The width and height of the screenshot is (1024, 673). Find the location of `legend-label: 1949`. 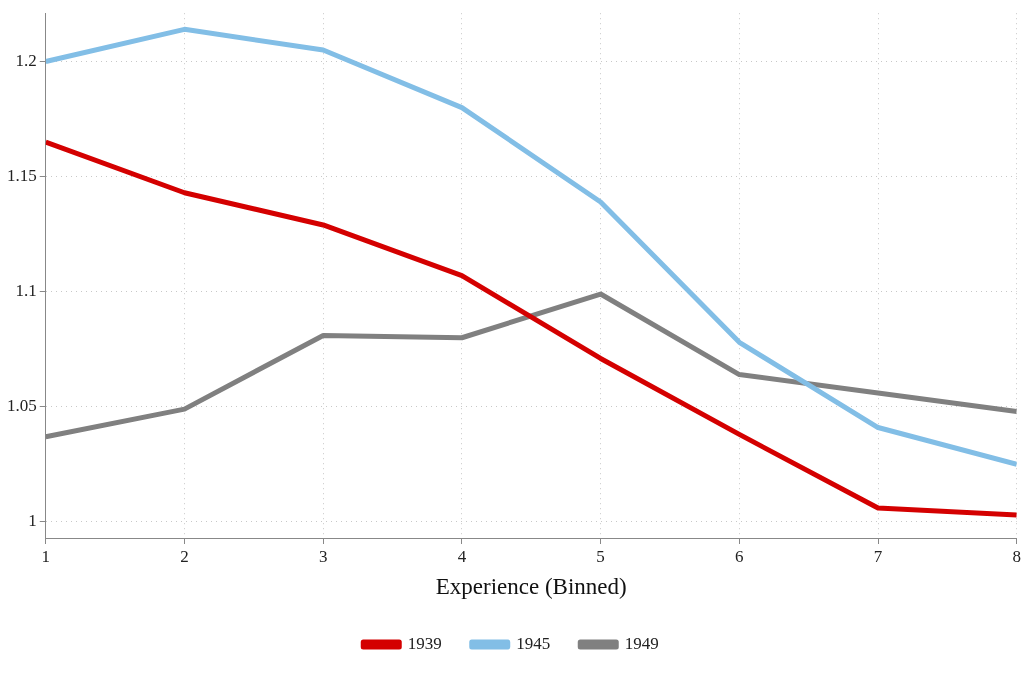

legend-label: 1949 is located at coordinates (641, 643).